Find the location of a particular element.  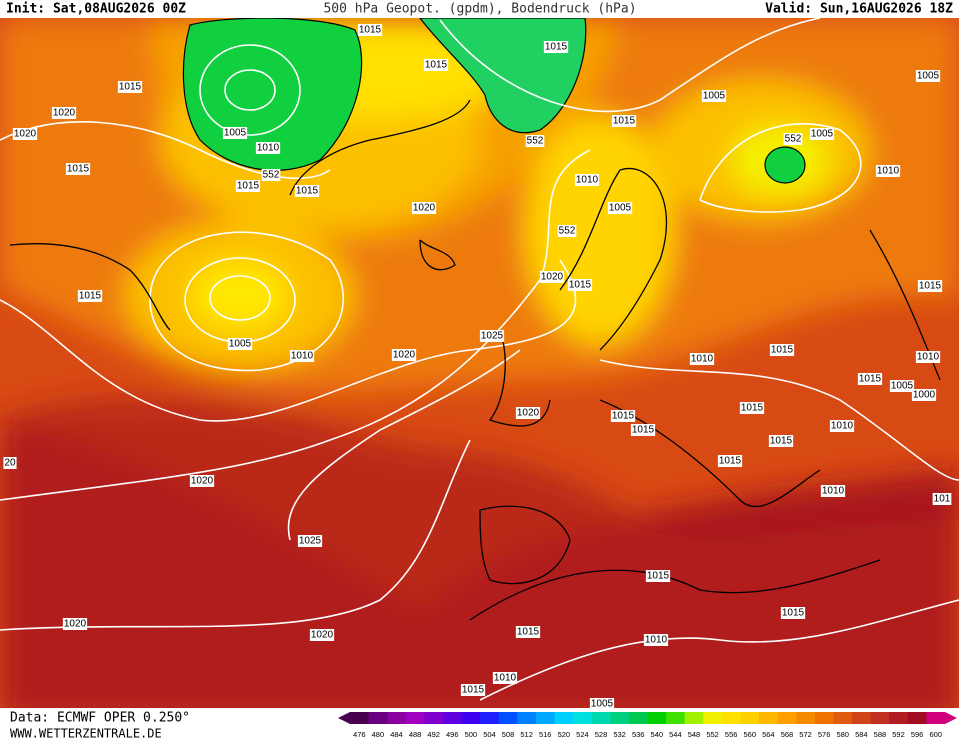

scale-label: 520 is located at coordinates (564, 734).